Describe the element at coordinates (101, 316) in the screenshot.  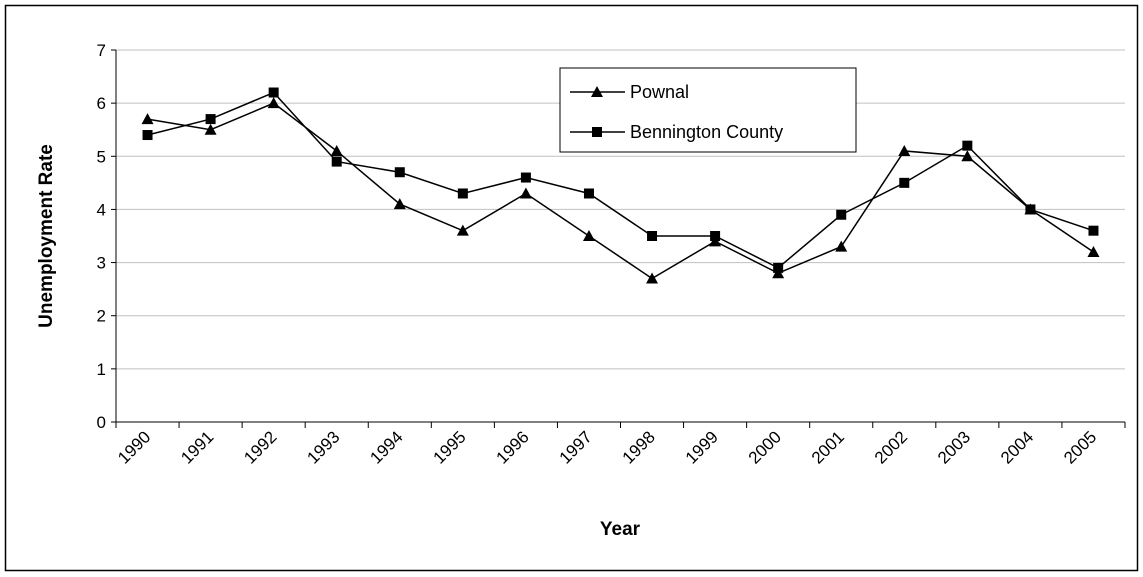
I see `y-tick-label: 2` at that location.